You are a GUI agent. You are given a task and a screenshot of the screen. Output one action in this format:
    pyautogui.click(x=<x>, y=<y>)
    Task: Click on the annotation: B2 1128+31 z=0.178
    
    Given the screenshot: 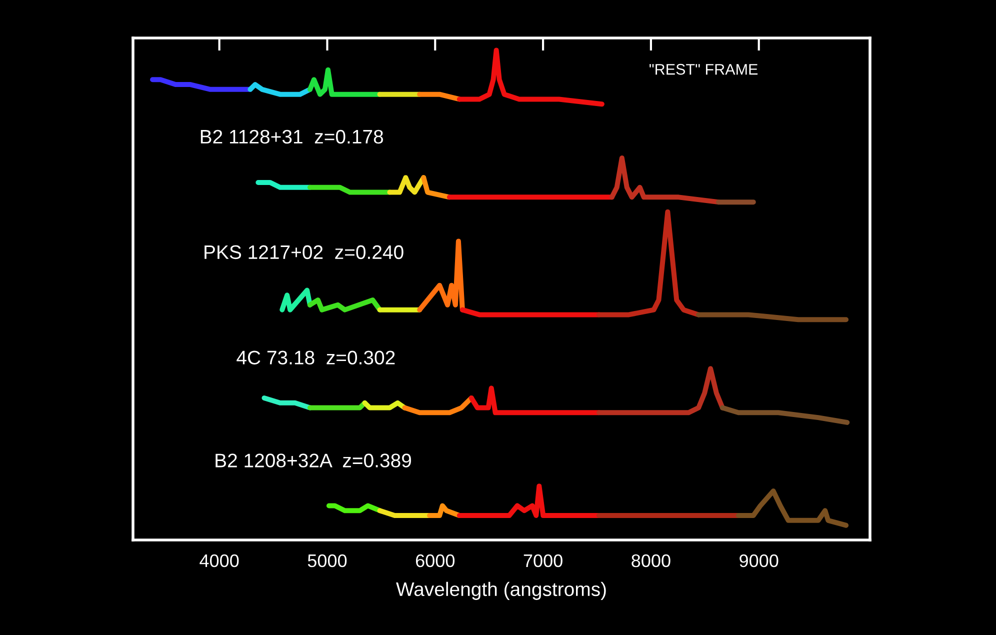 What is the action you would take?
    pyautogui.click(x=292, y=137)
    